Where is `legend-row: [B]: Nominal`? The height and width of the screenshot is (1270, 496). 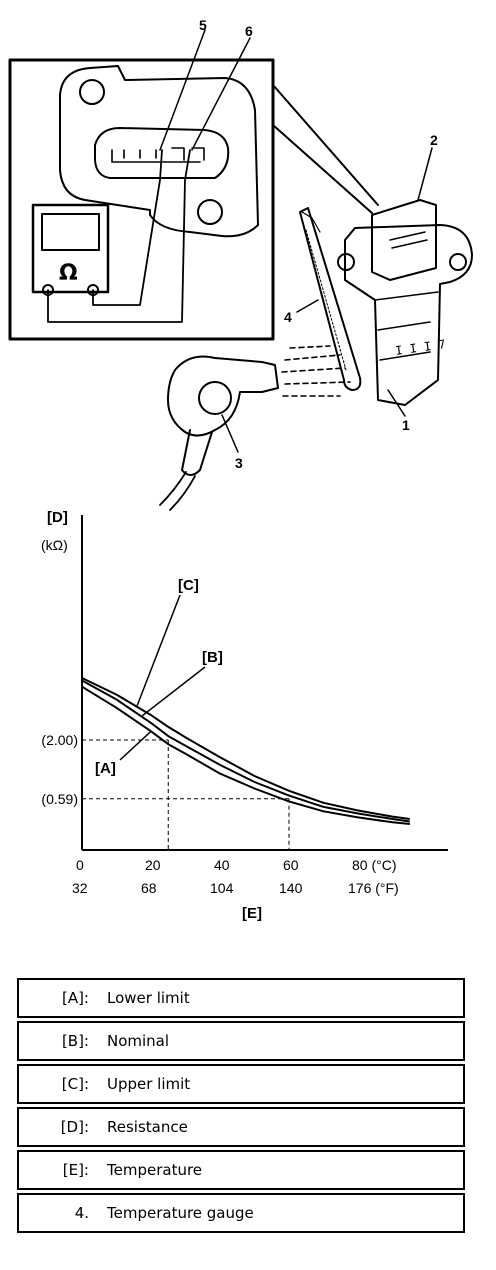
legend-row: [B]: Nominal is located at coordinates (241, 1041).